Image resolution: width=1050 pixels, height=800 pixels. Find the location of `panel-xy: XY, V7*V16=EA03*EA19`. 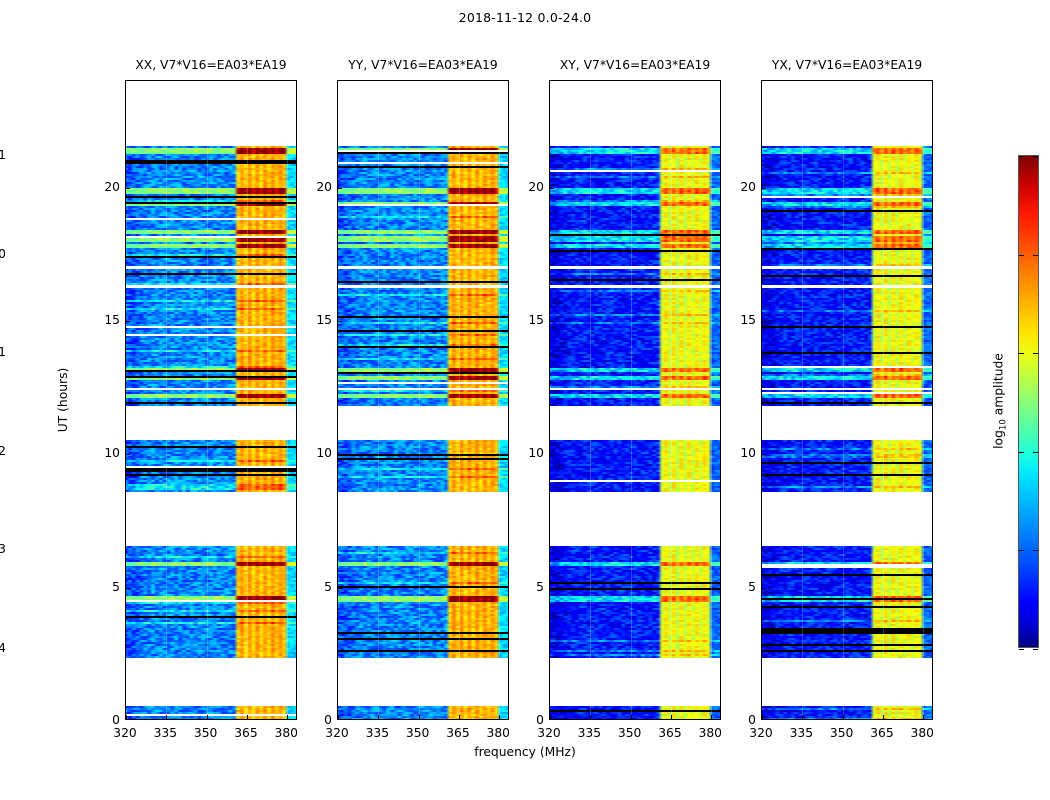

panel-xy: XY, V7*V16=EA03*EA19 is located at coordinates (635, 389).